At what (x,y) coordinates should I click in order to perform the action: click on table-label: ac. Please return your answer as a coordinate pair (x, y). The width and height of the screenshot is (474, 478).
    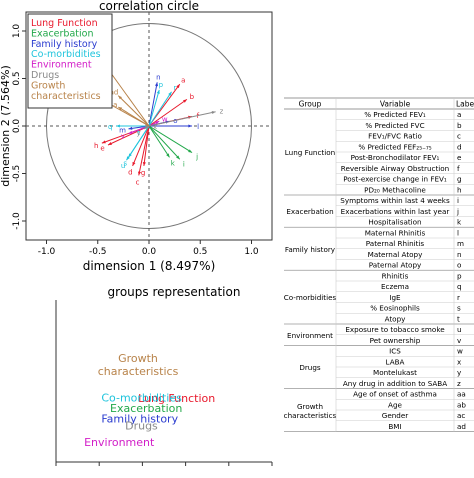
    Looking at the image, I should click on (461, 415).